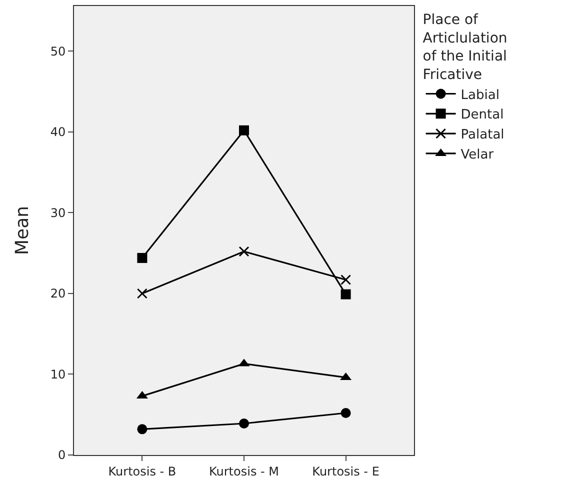  Describe the element at coordinates (465, 47) in the screenshot. I see `legend-title: Place of Articlulation of the Initial Fricative` at that location.